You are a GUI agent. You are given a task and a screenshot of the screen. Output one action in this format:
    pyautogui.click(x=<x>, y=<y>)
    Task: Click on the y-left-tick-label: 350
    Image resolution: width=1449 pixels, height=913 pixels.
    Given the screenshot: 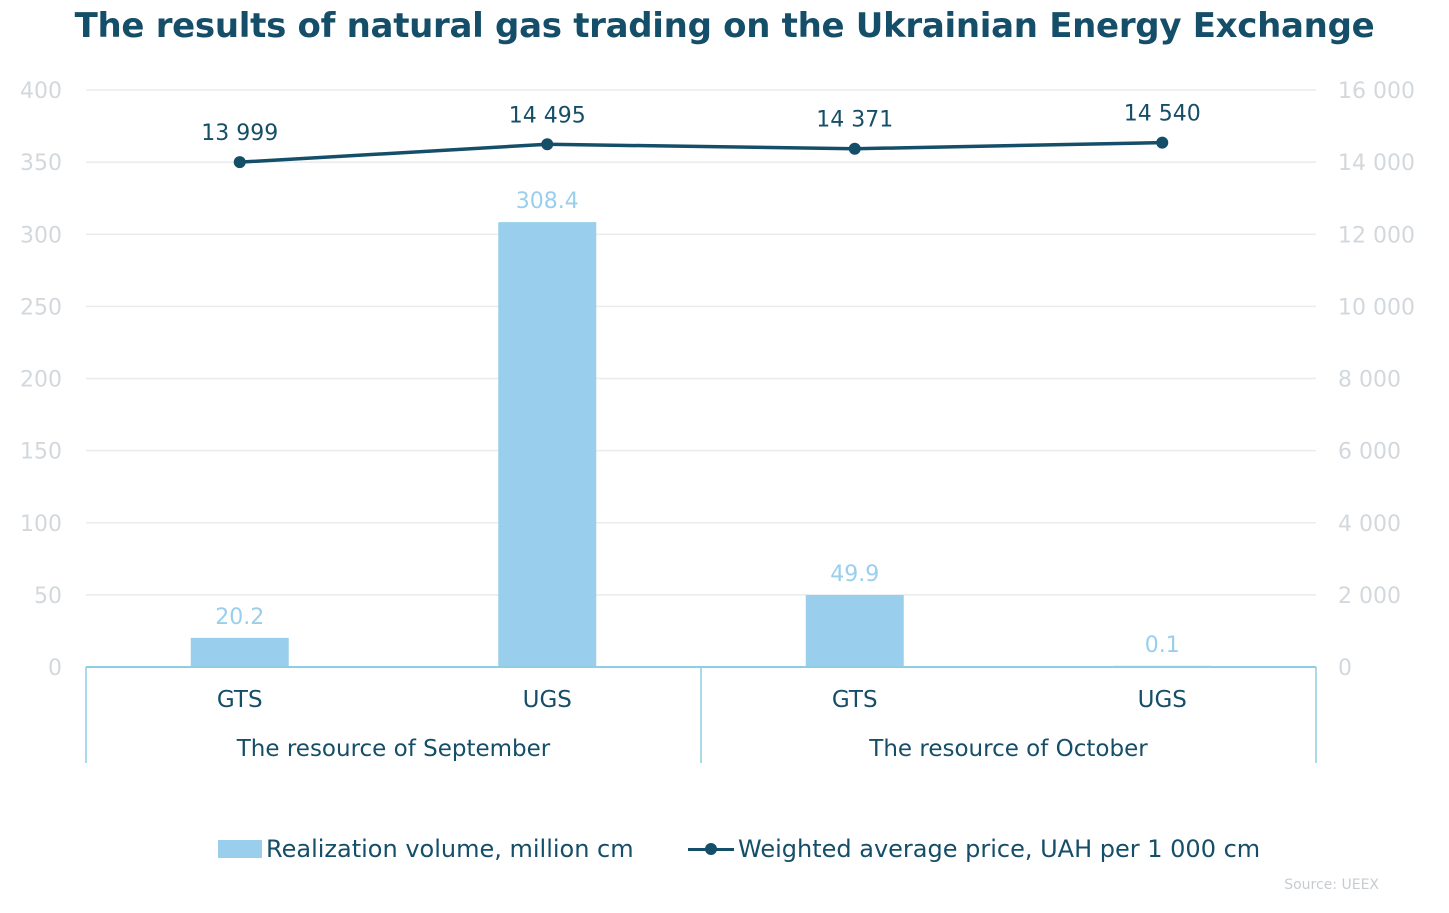 What is the action you would take?
    pyautogui.click(x=41, y=163)
    